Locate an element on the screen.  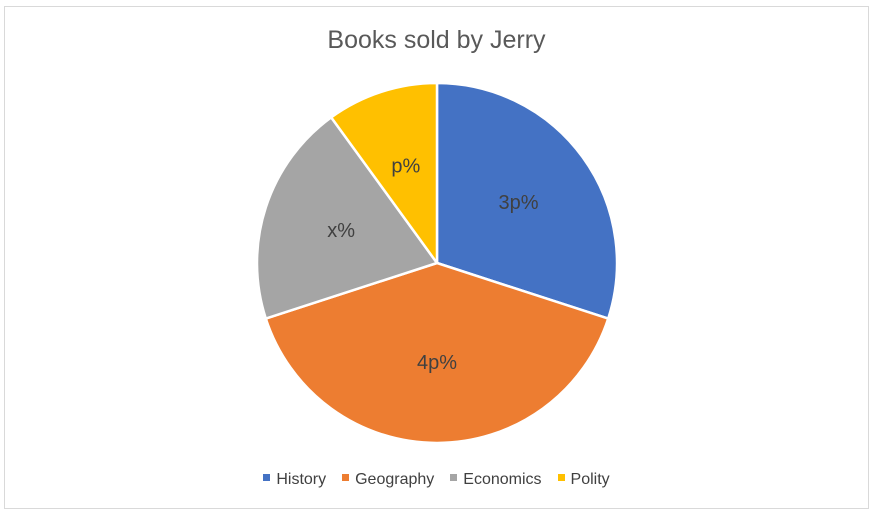
legend-item-polity: Polity is located at coordinates (583, 480).